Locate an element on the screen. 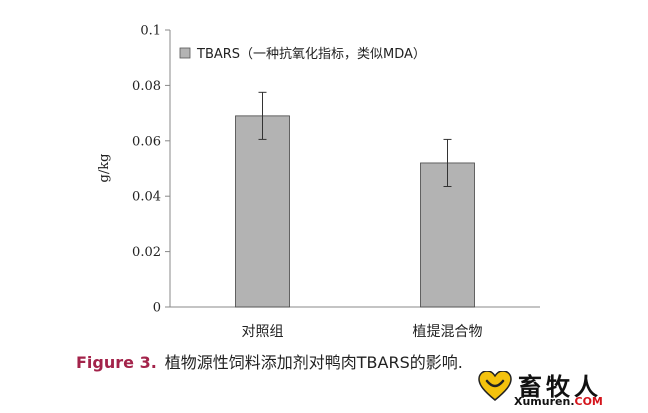  y-tick-label: 0 is located at coordinates (157, 308).